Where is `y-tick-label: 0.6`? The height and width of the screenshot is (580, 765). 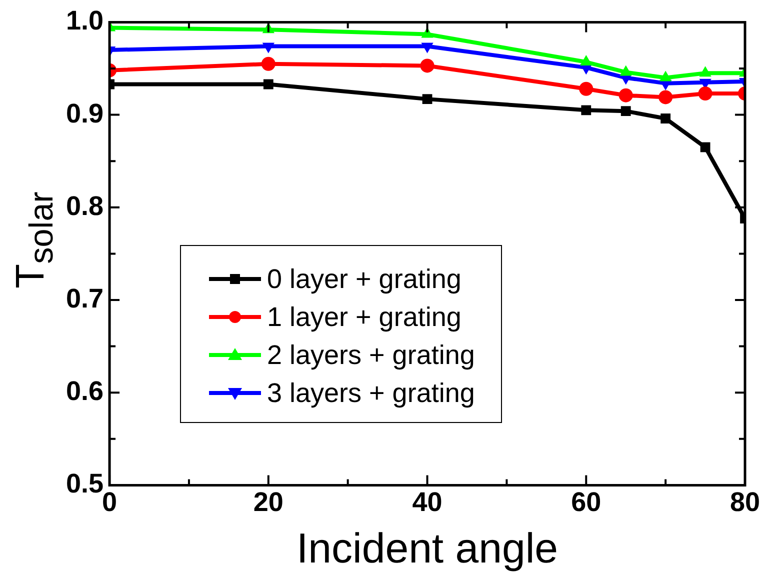 y-tick-label: 0.6 is located at coordinates (85, 391).